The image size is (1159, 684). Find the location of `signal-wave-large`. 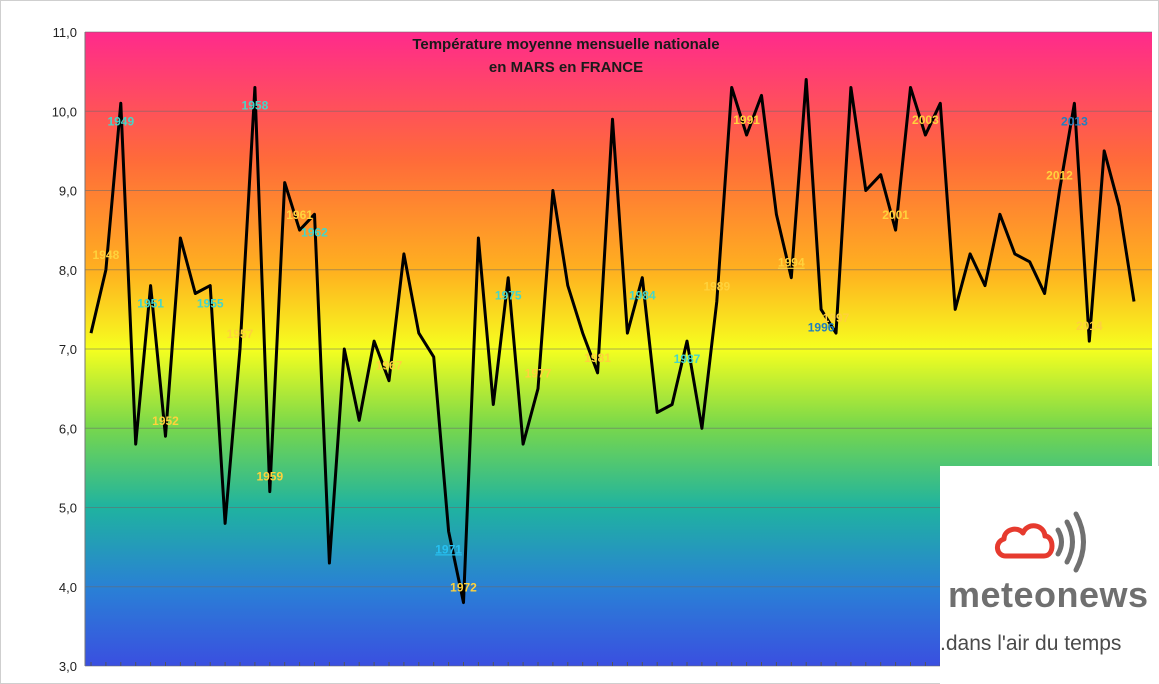

signal-wave-large is located at coordinates (1079, 542).